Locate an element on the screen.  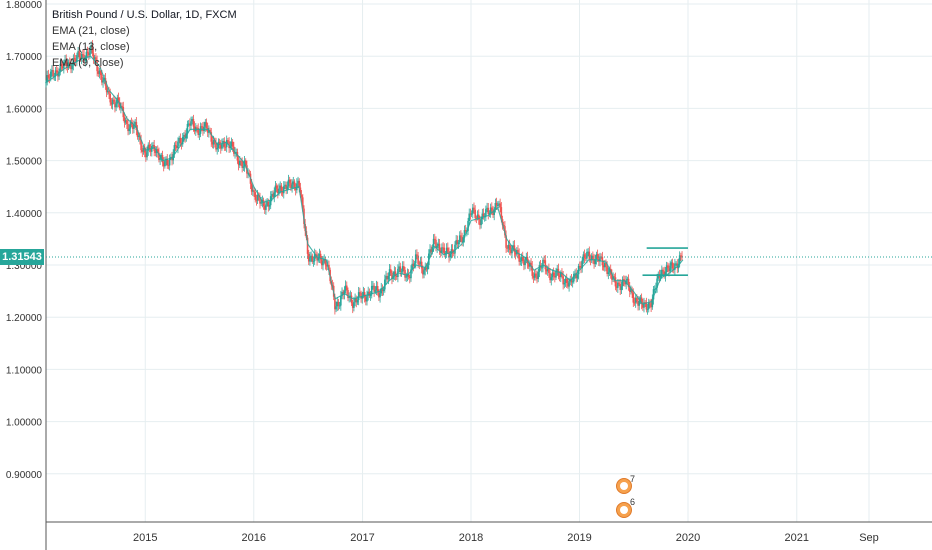
current-price-tag: 1.31543 is located at coordinates (22, 257).